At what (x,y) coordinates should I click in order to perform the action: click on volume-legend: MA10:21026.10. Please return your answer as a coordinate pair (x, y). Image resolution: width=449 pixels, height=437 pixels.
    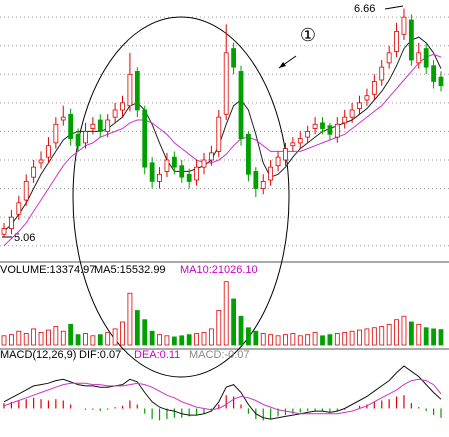
    Looking at the image, I should click on (219, 270).